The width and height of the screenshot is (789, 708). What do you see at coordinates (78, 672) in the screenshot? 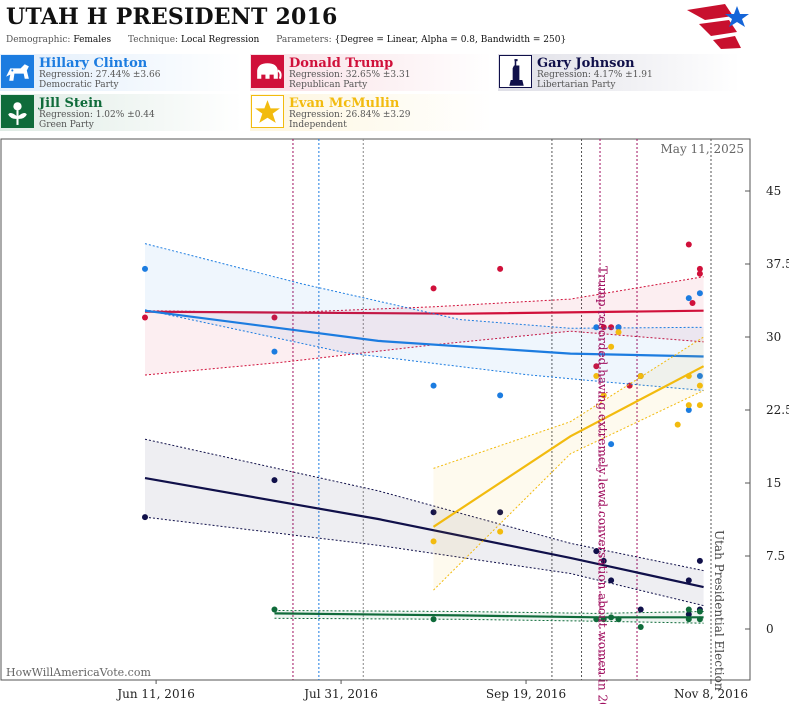
I see `watermark: HowWillAmericaVote.com` at bounding box center [78, 672].